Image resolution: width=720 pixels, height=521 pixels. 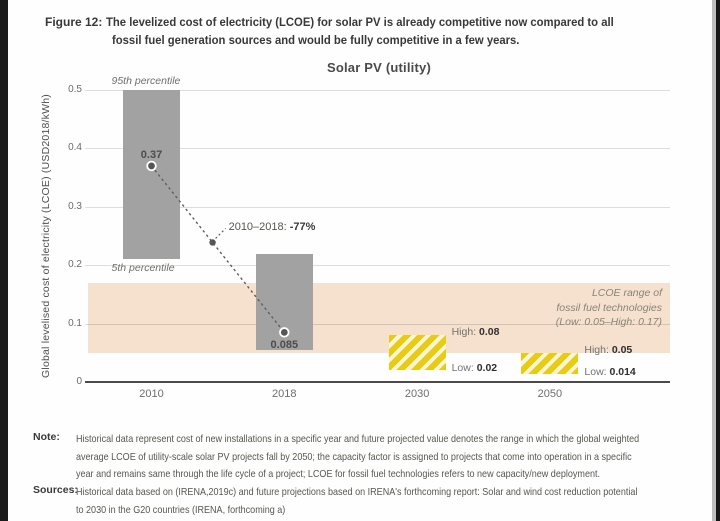 What do you see at coordinates (378, 67) in the screenshot?
I see `chart-title: Solar PV (utility)` at bounding box center [378, 67].